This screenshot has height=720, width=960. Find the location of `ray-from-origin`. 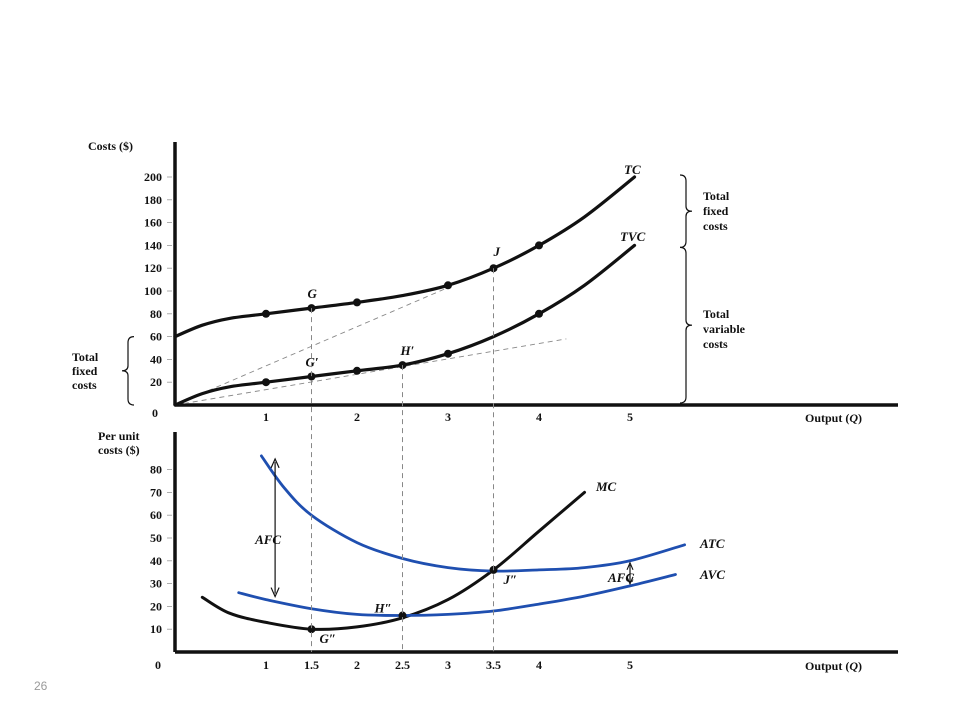

ray-from-origin is located at coordinates (370, 372).